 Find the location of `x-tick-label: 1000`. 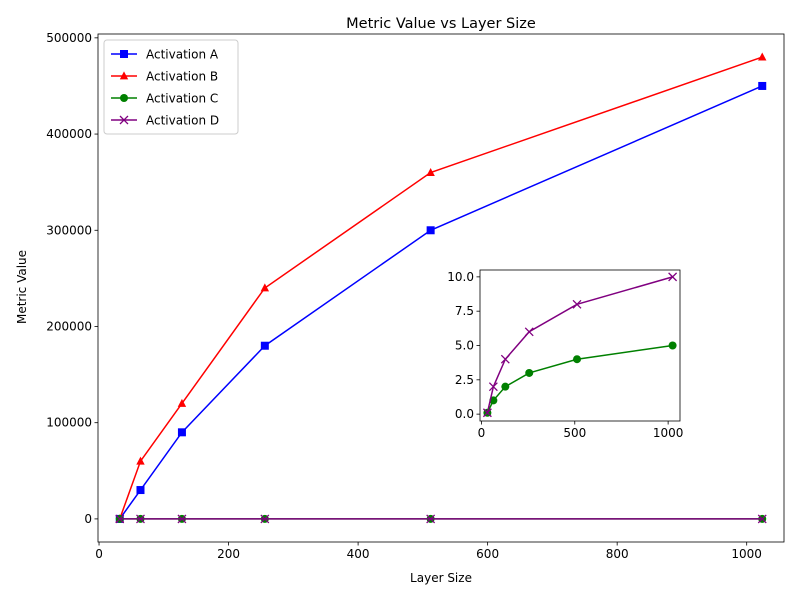

x-tick-label: 1000 is located at coordinates (746, 554).